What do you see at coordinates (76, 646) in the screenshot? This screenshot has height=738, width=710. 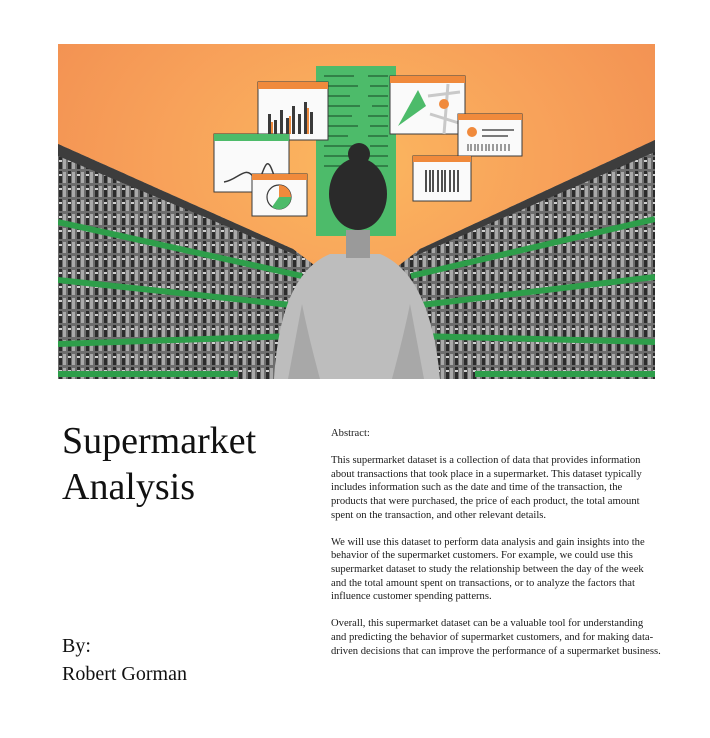 I see `byline-label: By:` at bounding box center [76, 646].